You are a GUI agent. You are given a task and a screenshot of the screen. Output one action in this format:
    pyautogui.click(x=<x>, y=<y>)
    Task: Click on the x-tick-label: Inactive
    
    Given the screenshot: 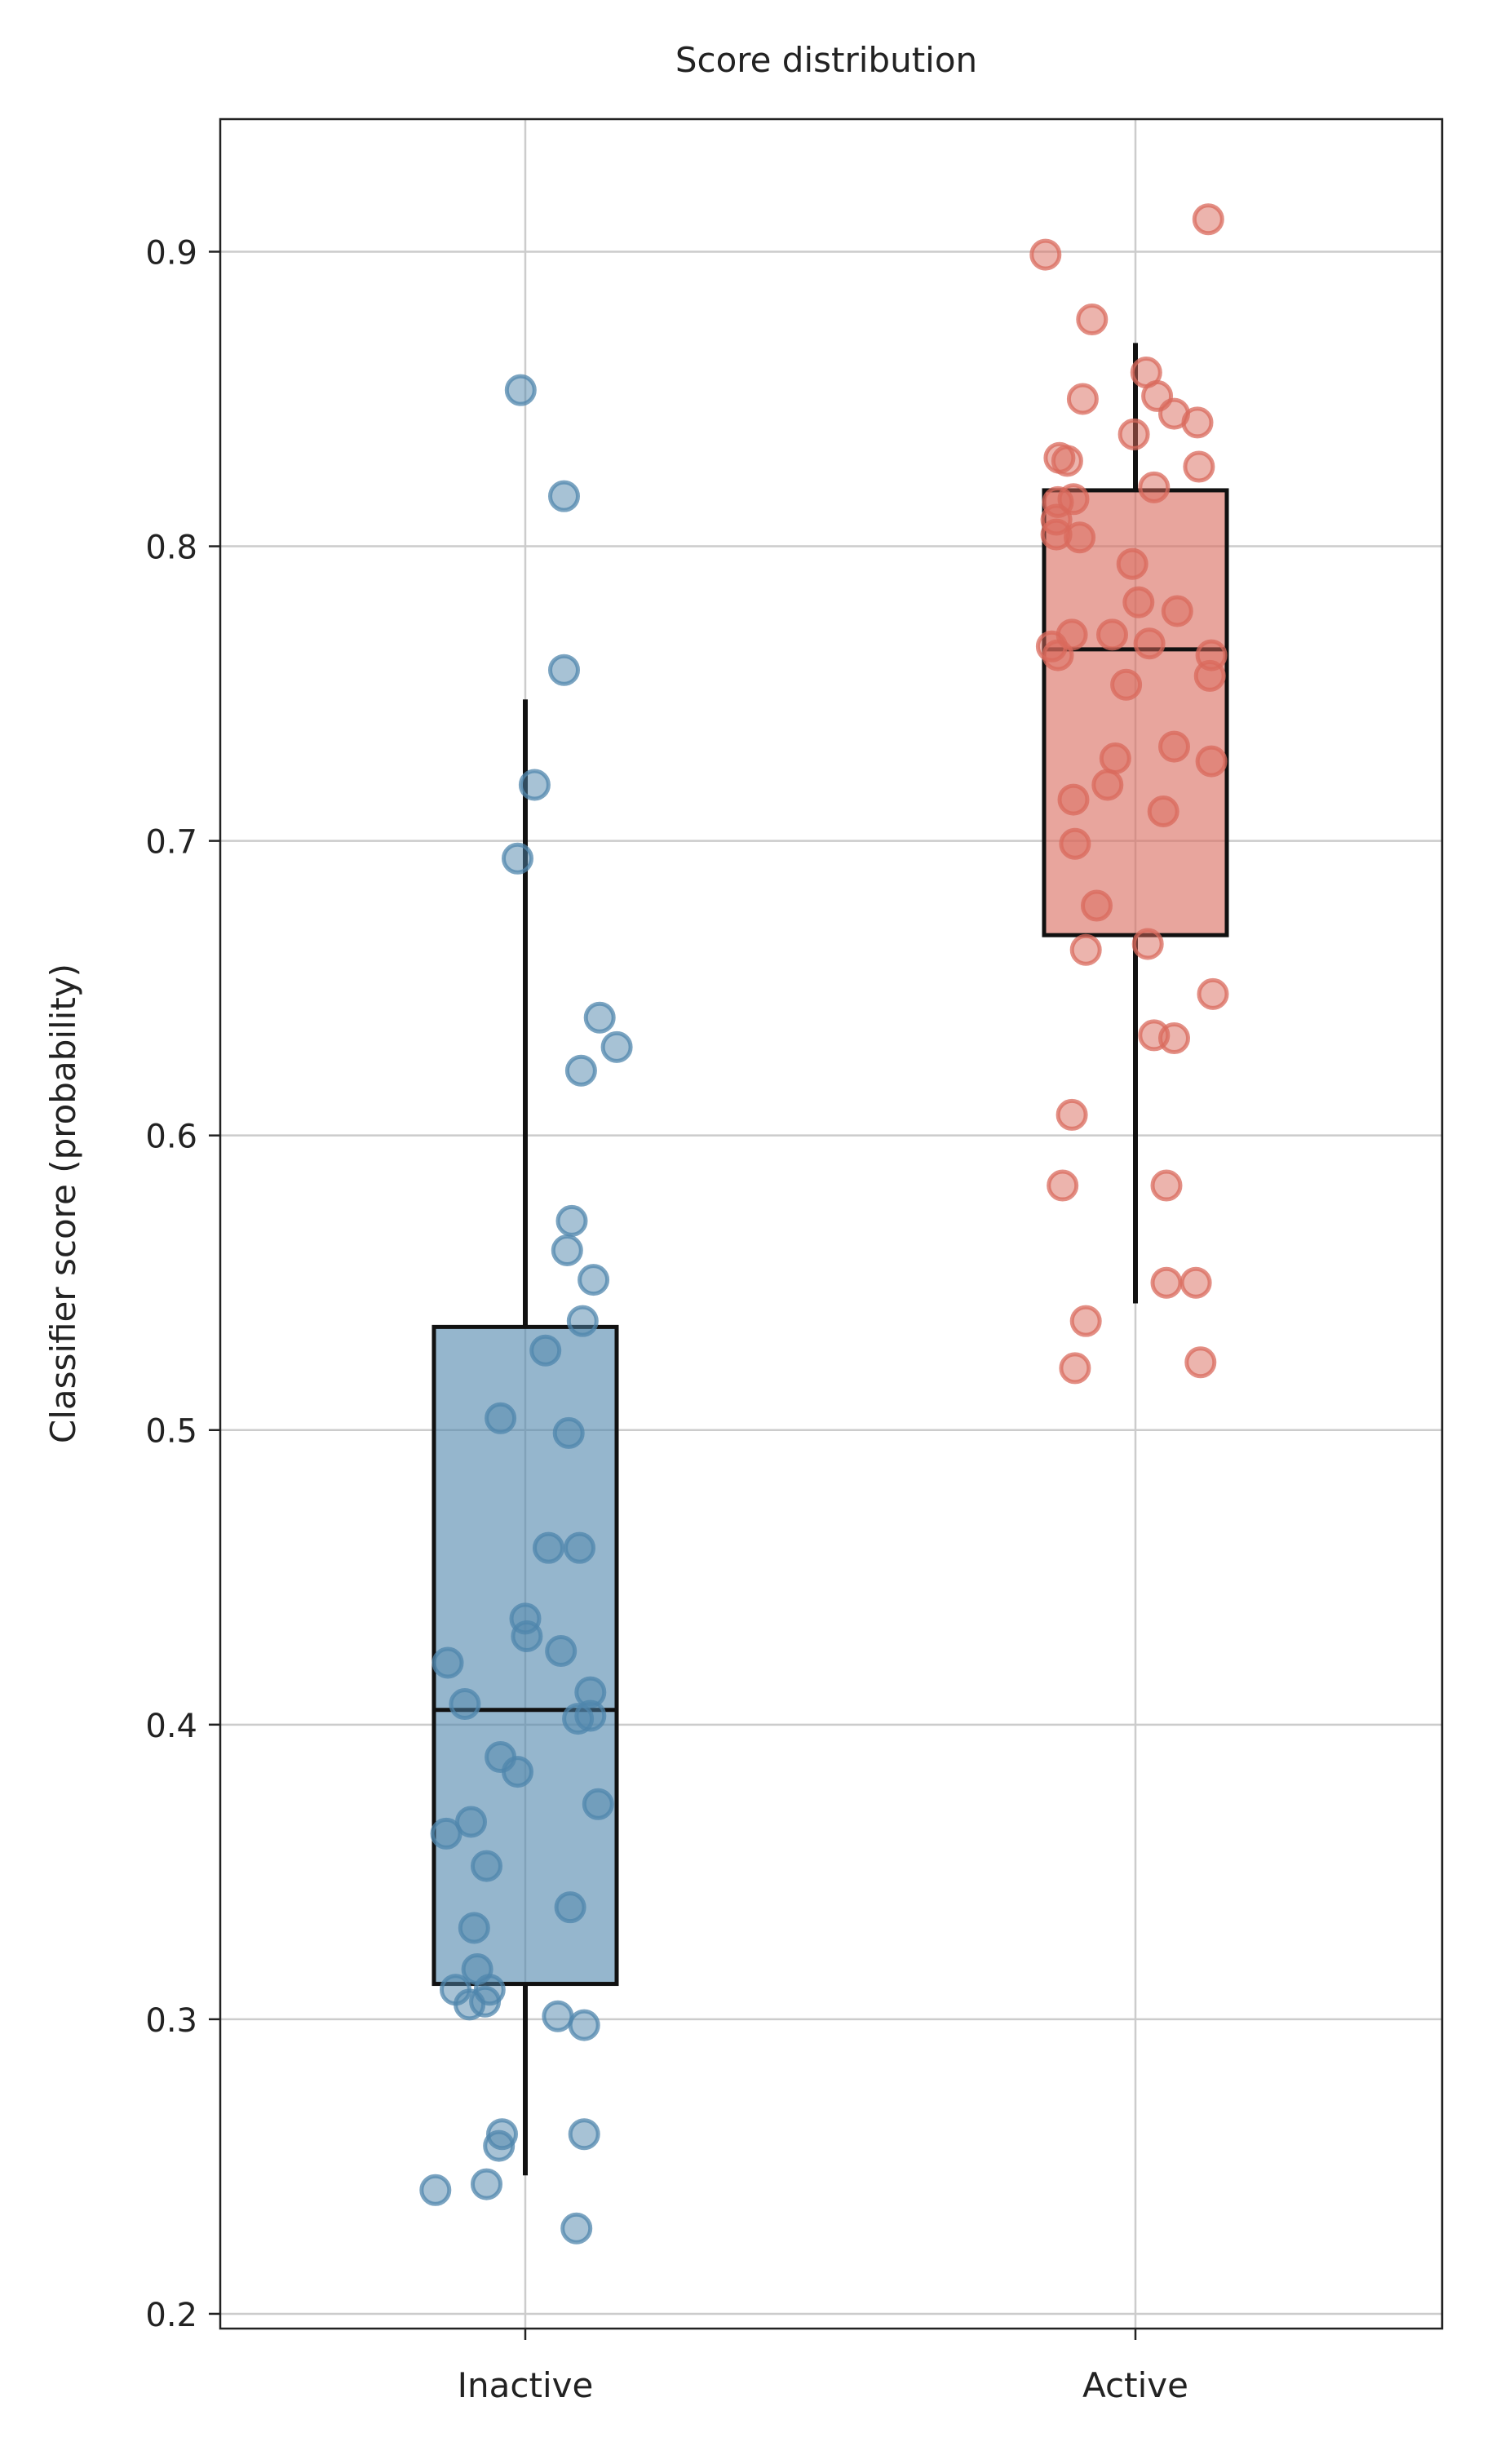 What is the action you would take?
    pyautogui.click(x=526, y=2385)
    